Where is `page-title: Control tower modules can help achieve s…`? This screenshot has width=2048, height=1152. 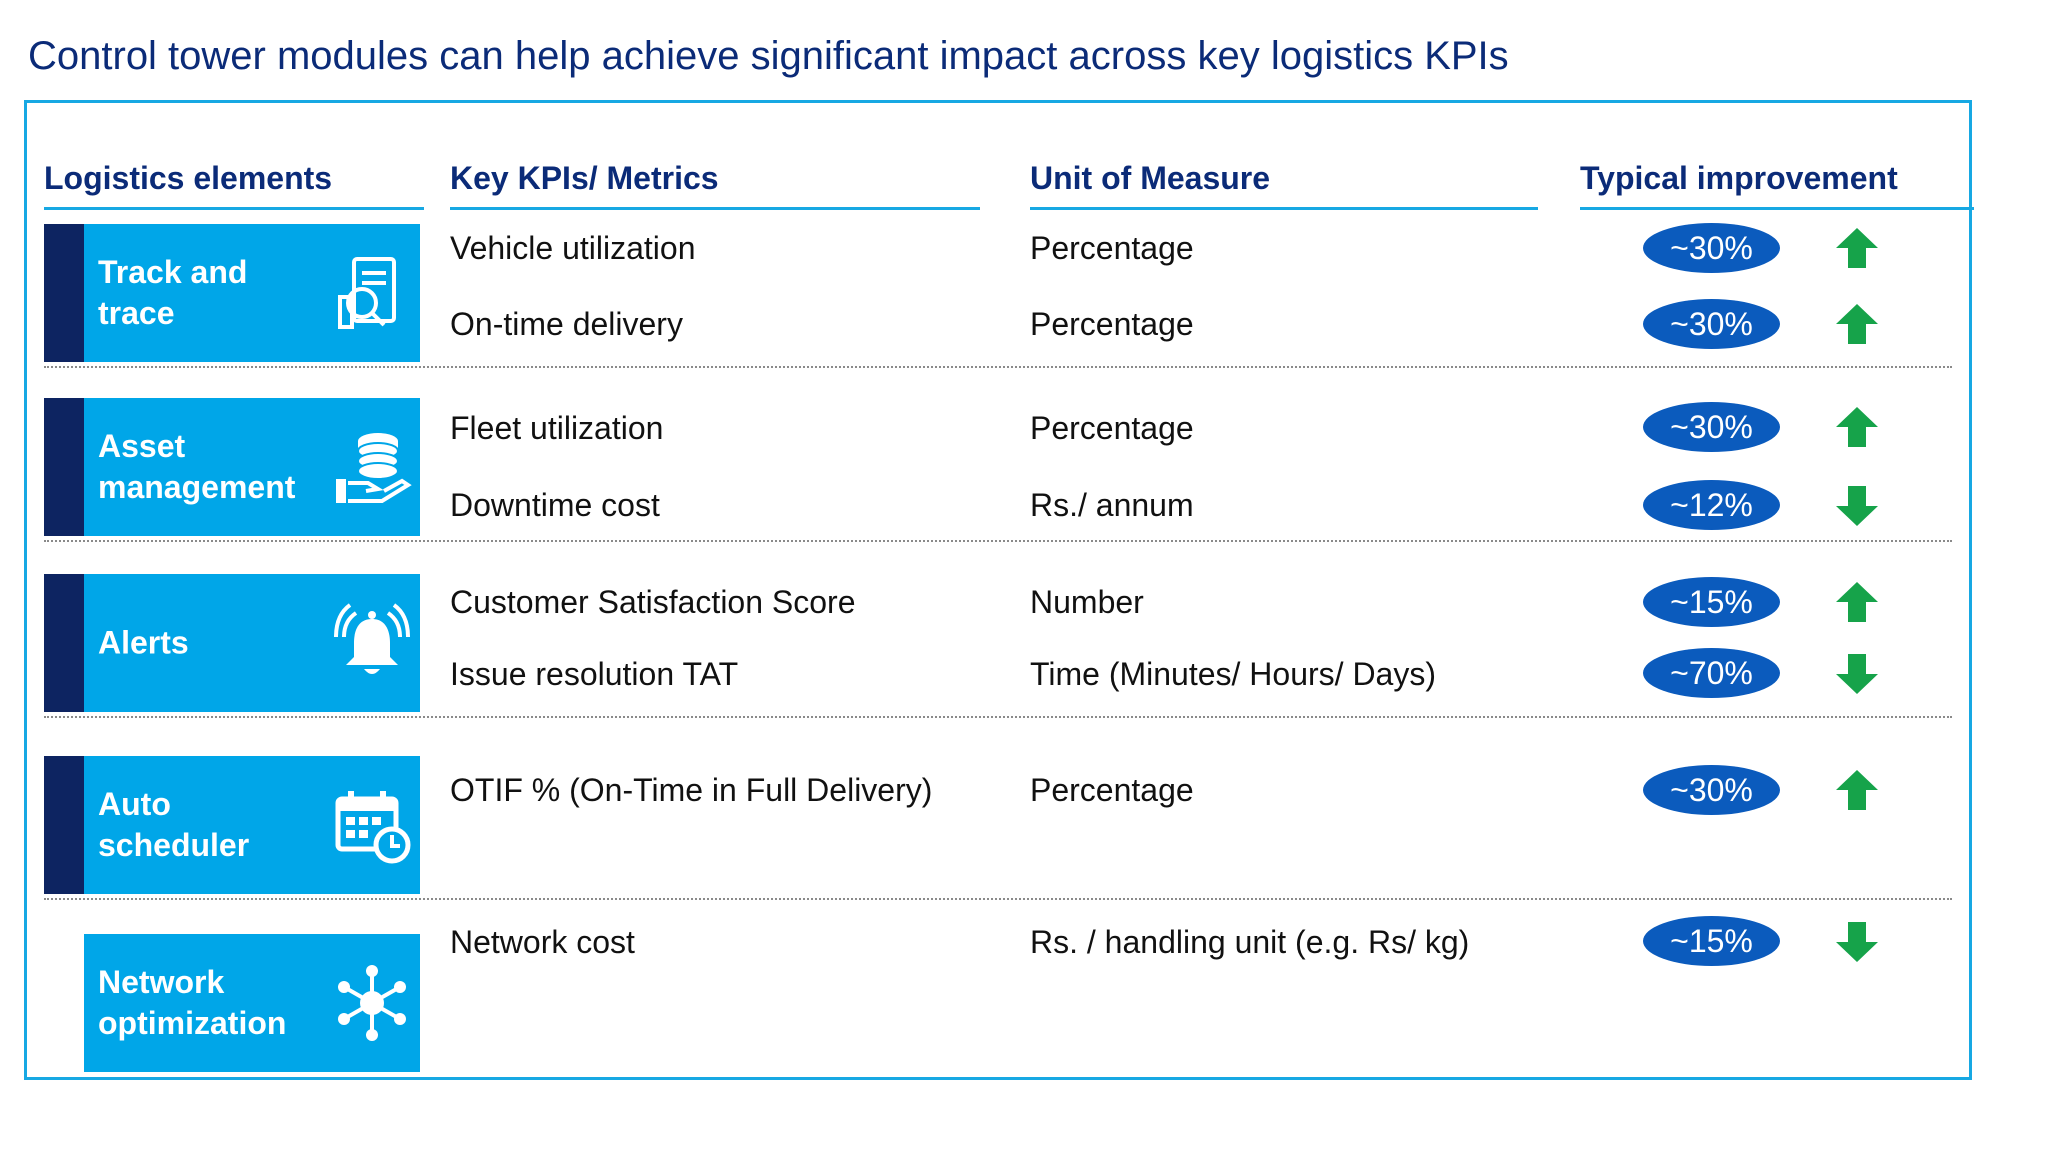 page-title: Control tower modules can help achieve s… is located at coordinates (768, 56).